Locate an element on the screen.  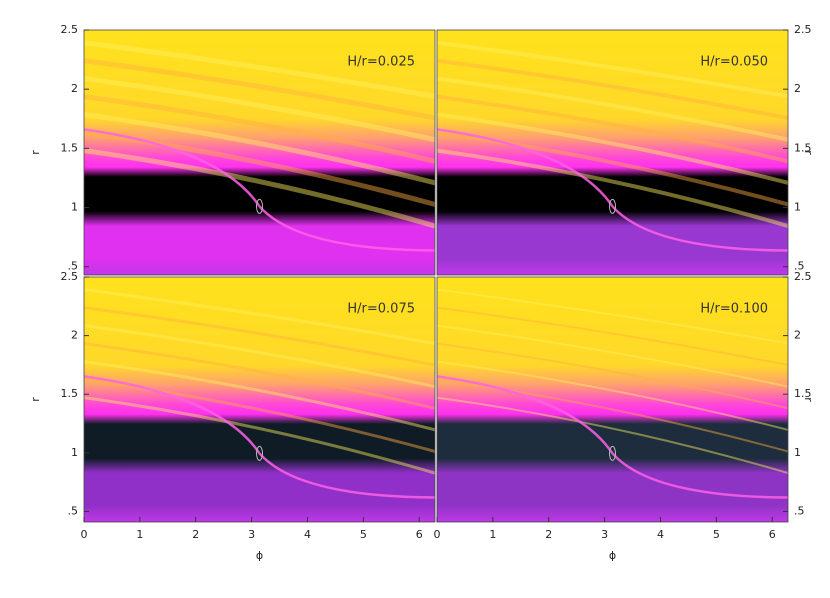
annotation: H/r=0.100 is located at coordinates (734, 309).